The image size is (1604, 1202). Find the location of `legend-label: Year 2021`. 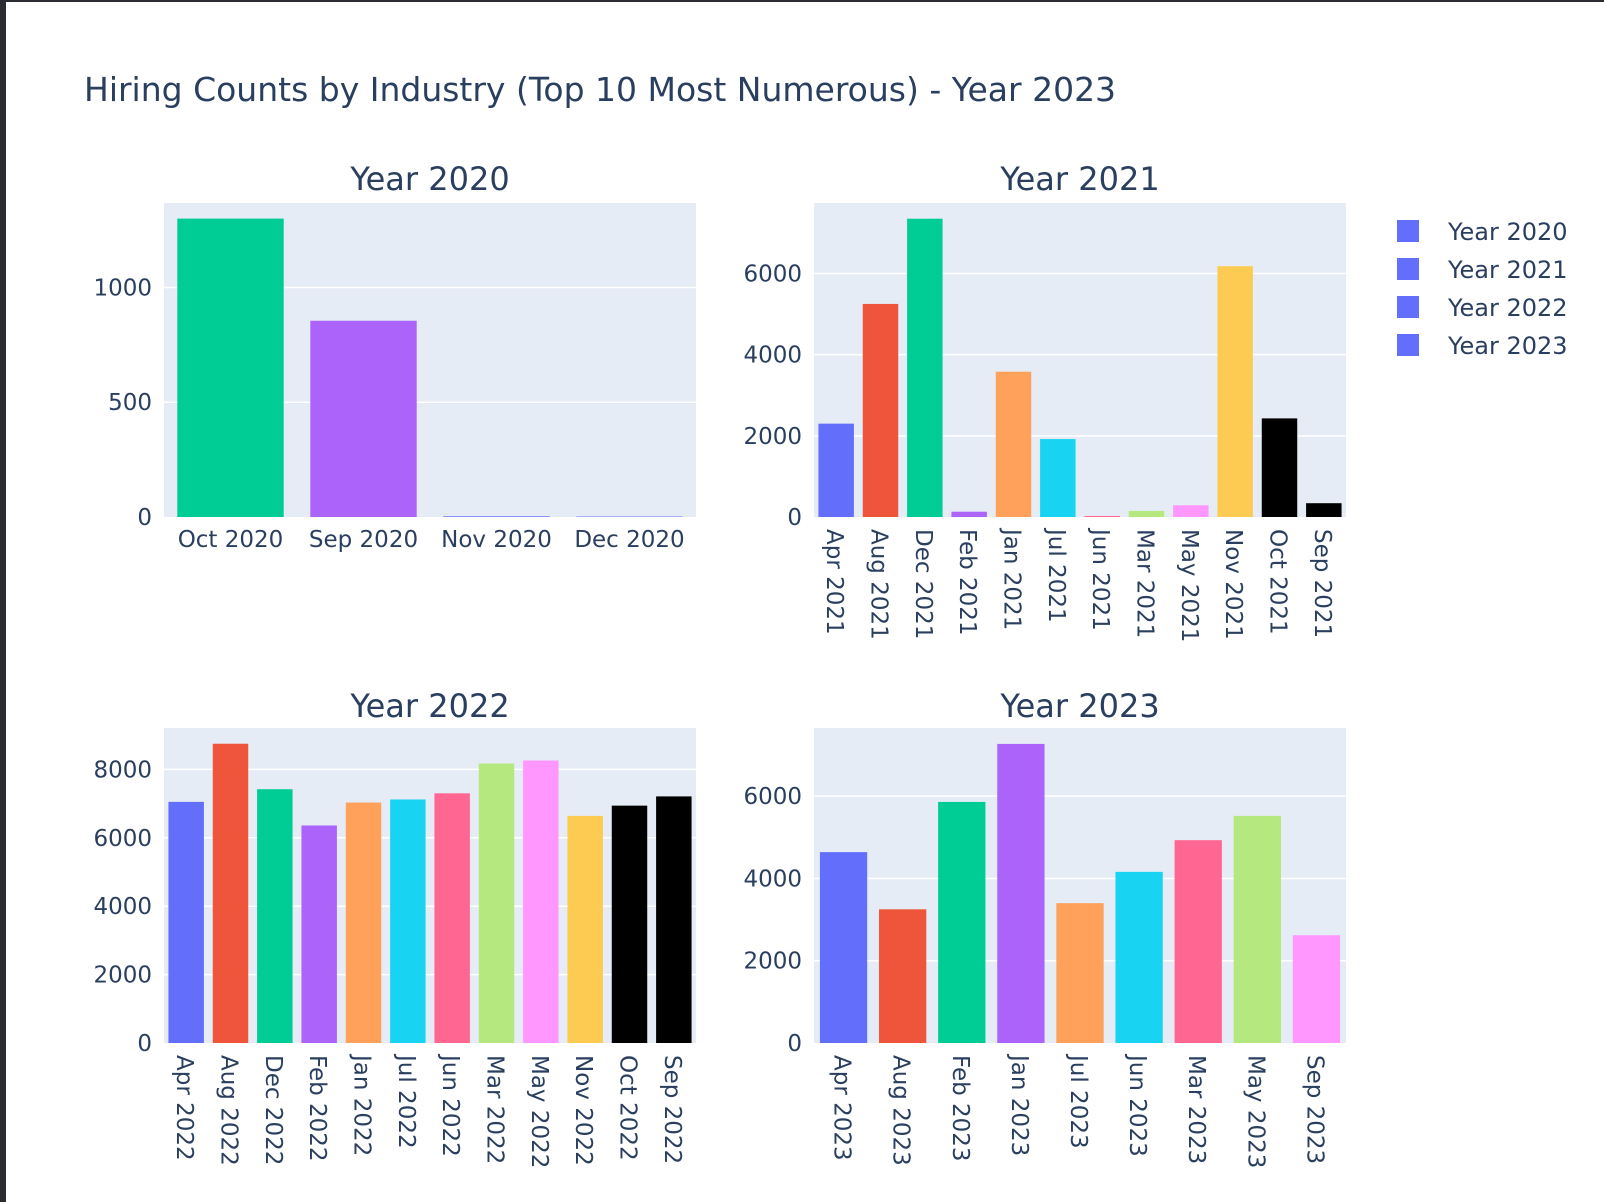

legend-label: Year 2021 is located at coordinates (1507, 270).